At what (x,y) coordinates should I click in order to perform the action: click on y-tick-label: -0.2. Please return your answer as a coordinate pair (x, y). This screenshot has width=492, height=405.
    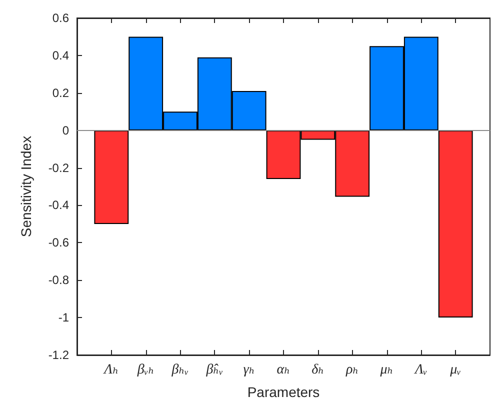
    Looking at the image, I should click on (59, 167).